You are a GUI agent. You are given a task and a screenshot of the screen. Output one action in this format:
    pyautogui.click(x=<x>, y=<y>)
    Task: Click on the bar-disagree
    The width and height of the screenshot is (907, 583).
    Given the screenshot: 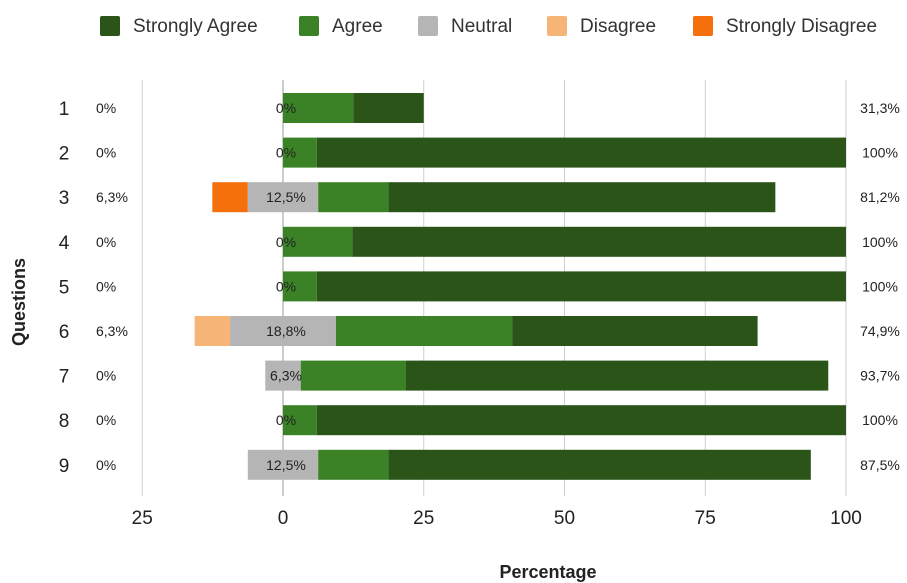 What is the action you would take?
    pyautogui.click(x=212, y=331)
    